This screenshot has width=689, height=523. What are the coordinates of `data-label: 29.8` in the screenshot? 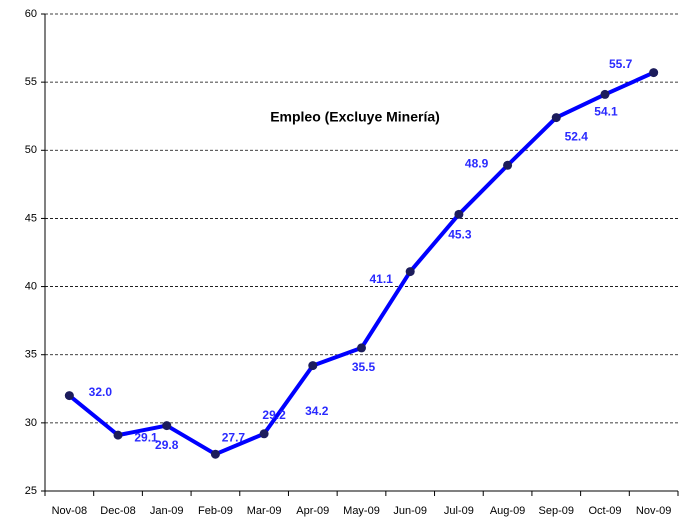 It's located at (167, 445).